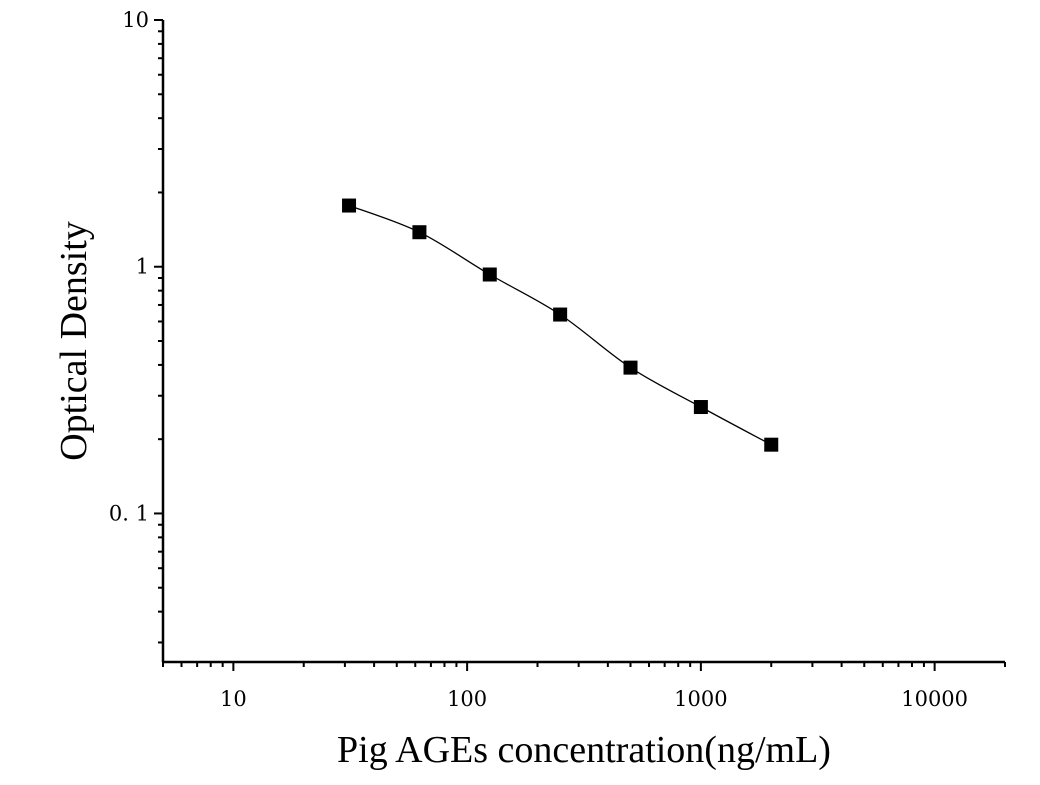 This screenshot has height=785, width=1040. Describe the element at coordinates (584, 750) in the screenshot. I see `x-axis-title: Pig AGEs concentration(ng/mL)` at that location.